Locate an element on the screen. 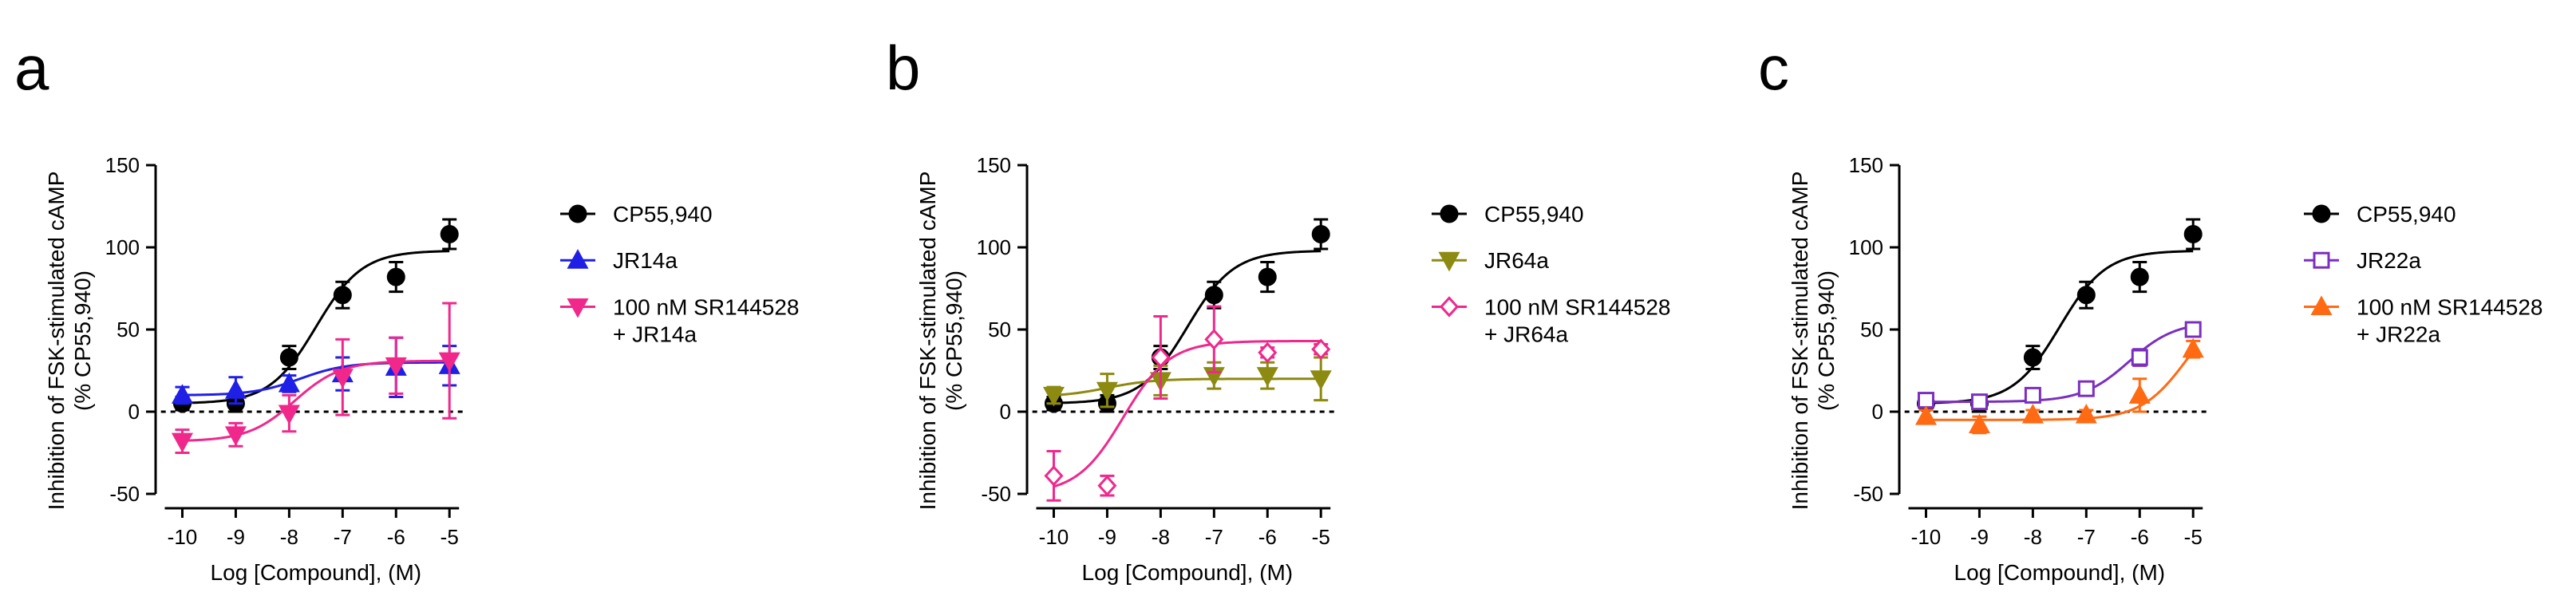 The height and width of the screenshot is (596, 2576). legend-label: JR22a is located at coordinates (2389, 260).